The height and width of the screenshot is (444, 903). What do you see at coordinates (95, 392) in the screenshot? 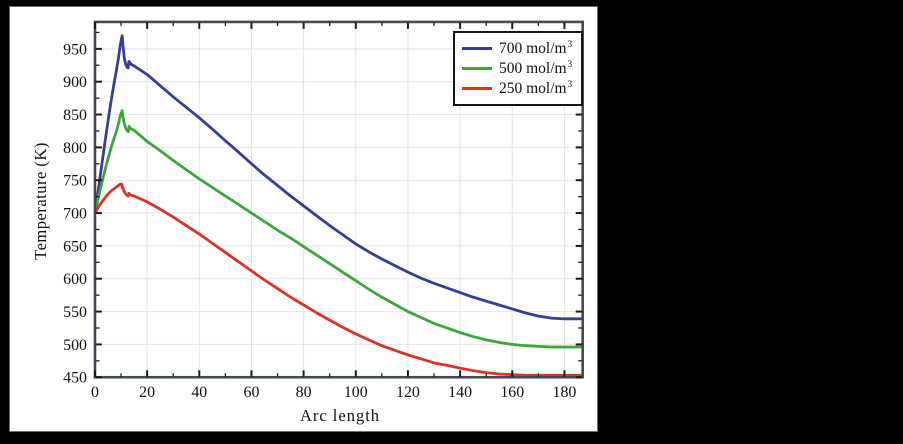
I see `svg-text: 0` at bounding box center [95, 392].